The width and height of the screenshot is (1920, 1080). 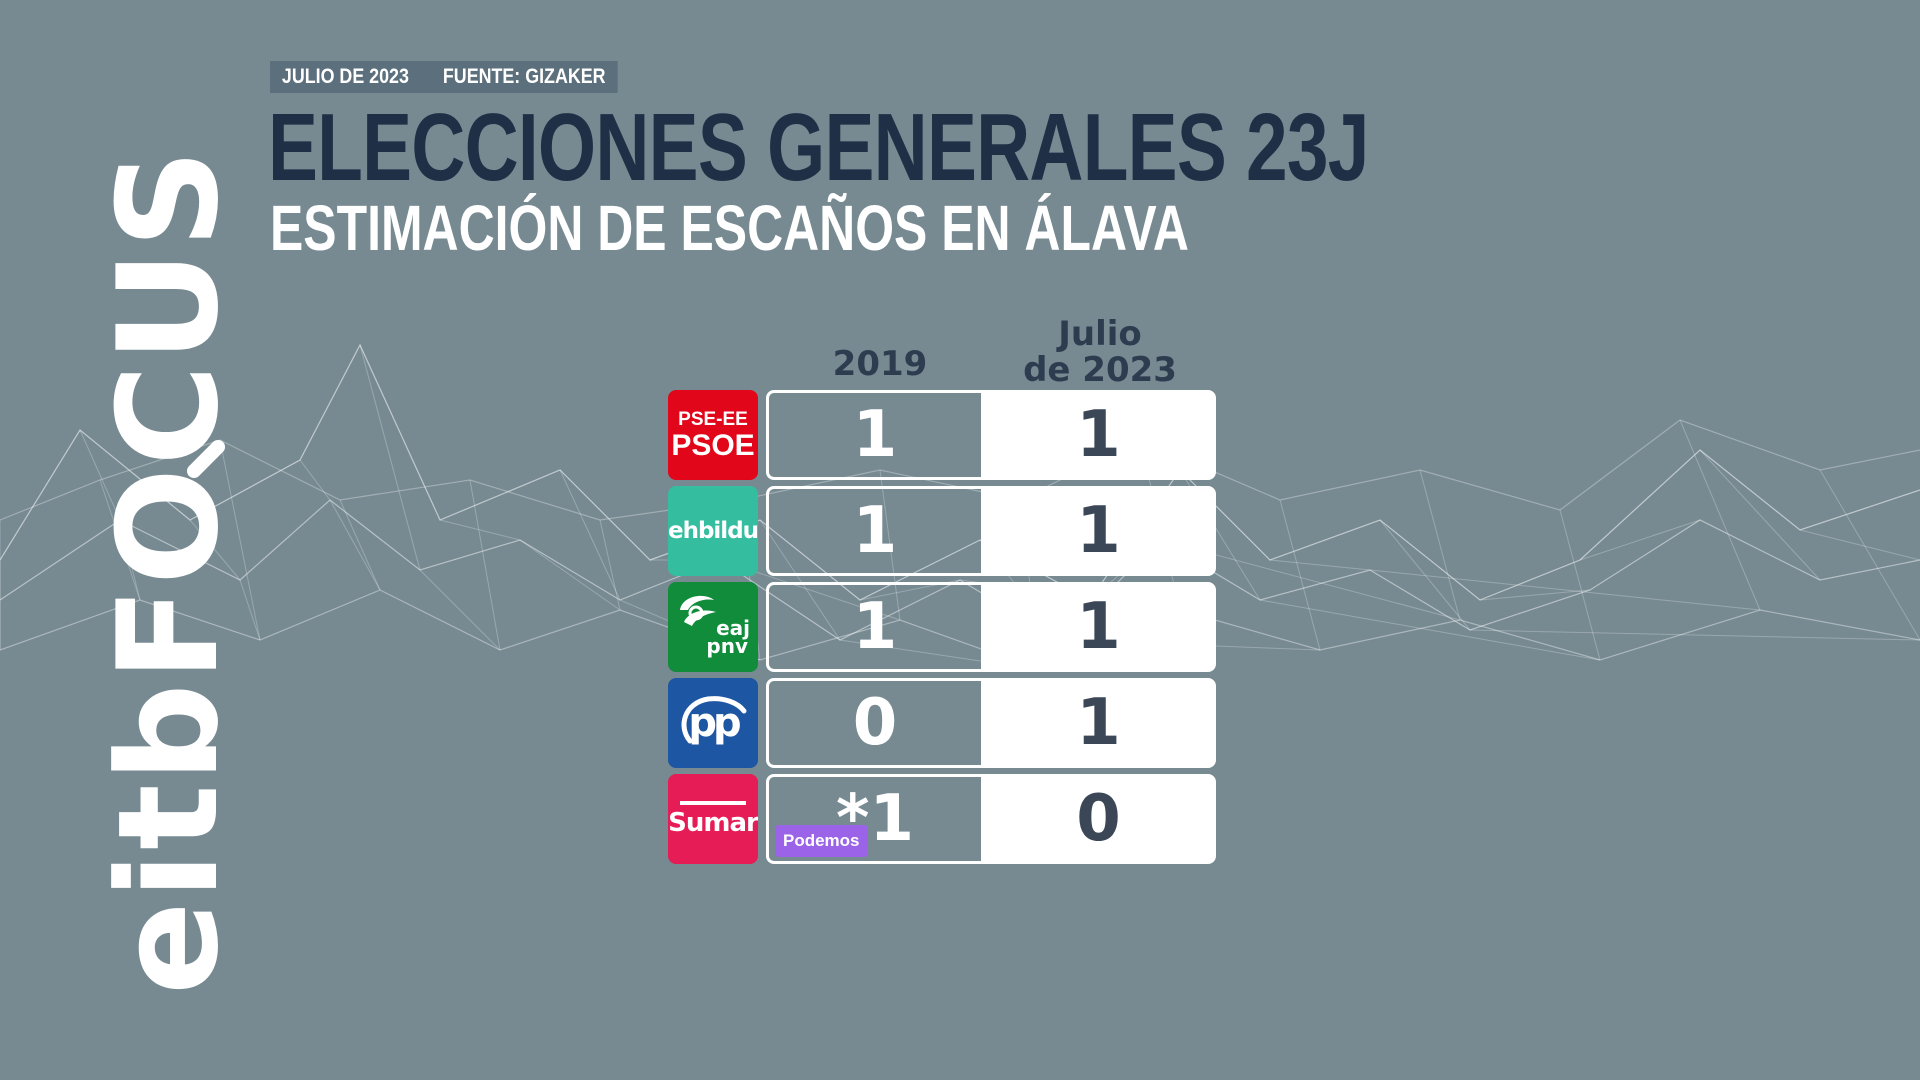 I want to click on bildu-logo-text: ehbildu, so click(x=713, y=531).